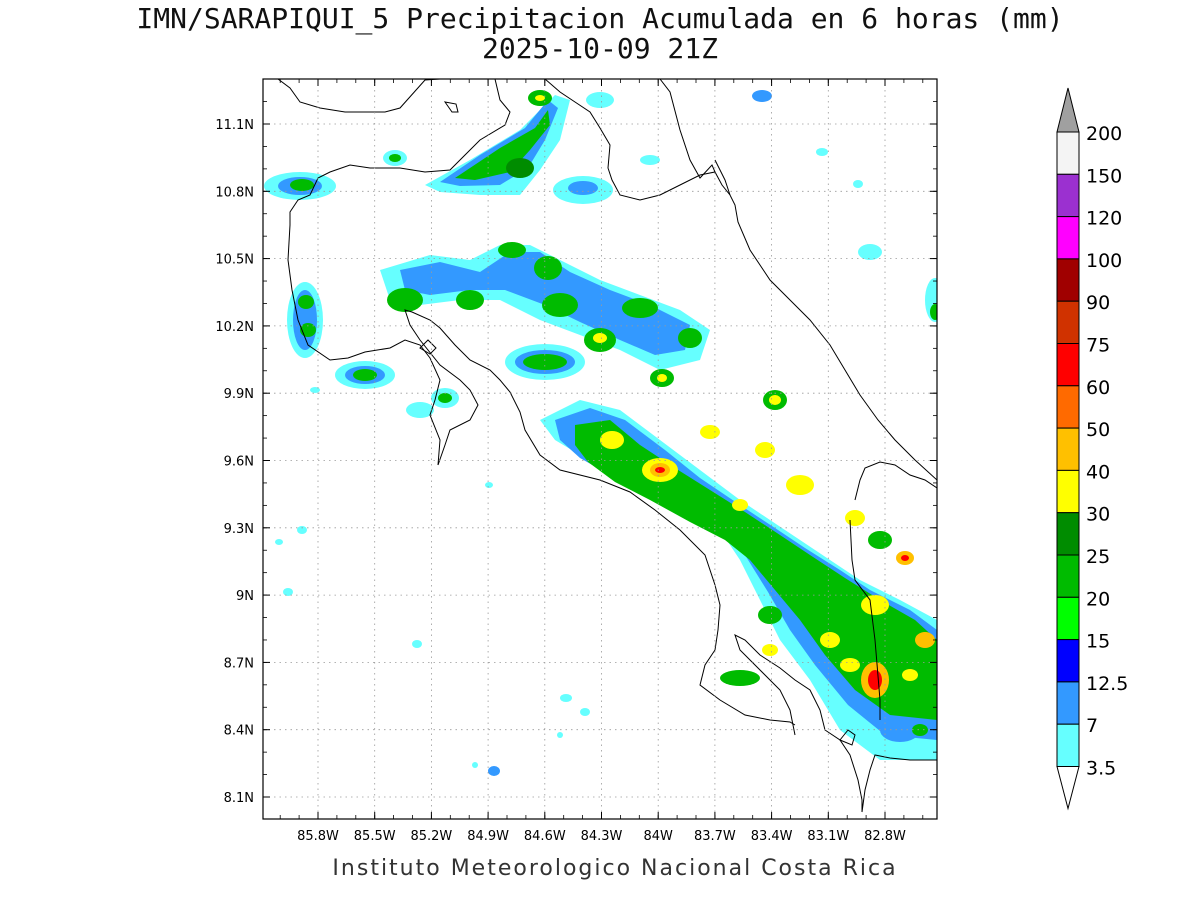 The height and width of the screenshot is (900, 1200). Describe the element at coordinates (1098, 599) in the screenshot. I see `legend-level-label: 20` at that location.